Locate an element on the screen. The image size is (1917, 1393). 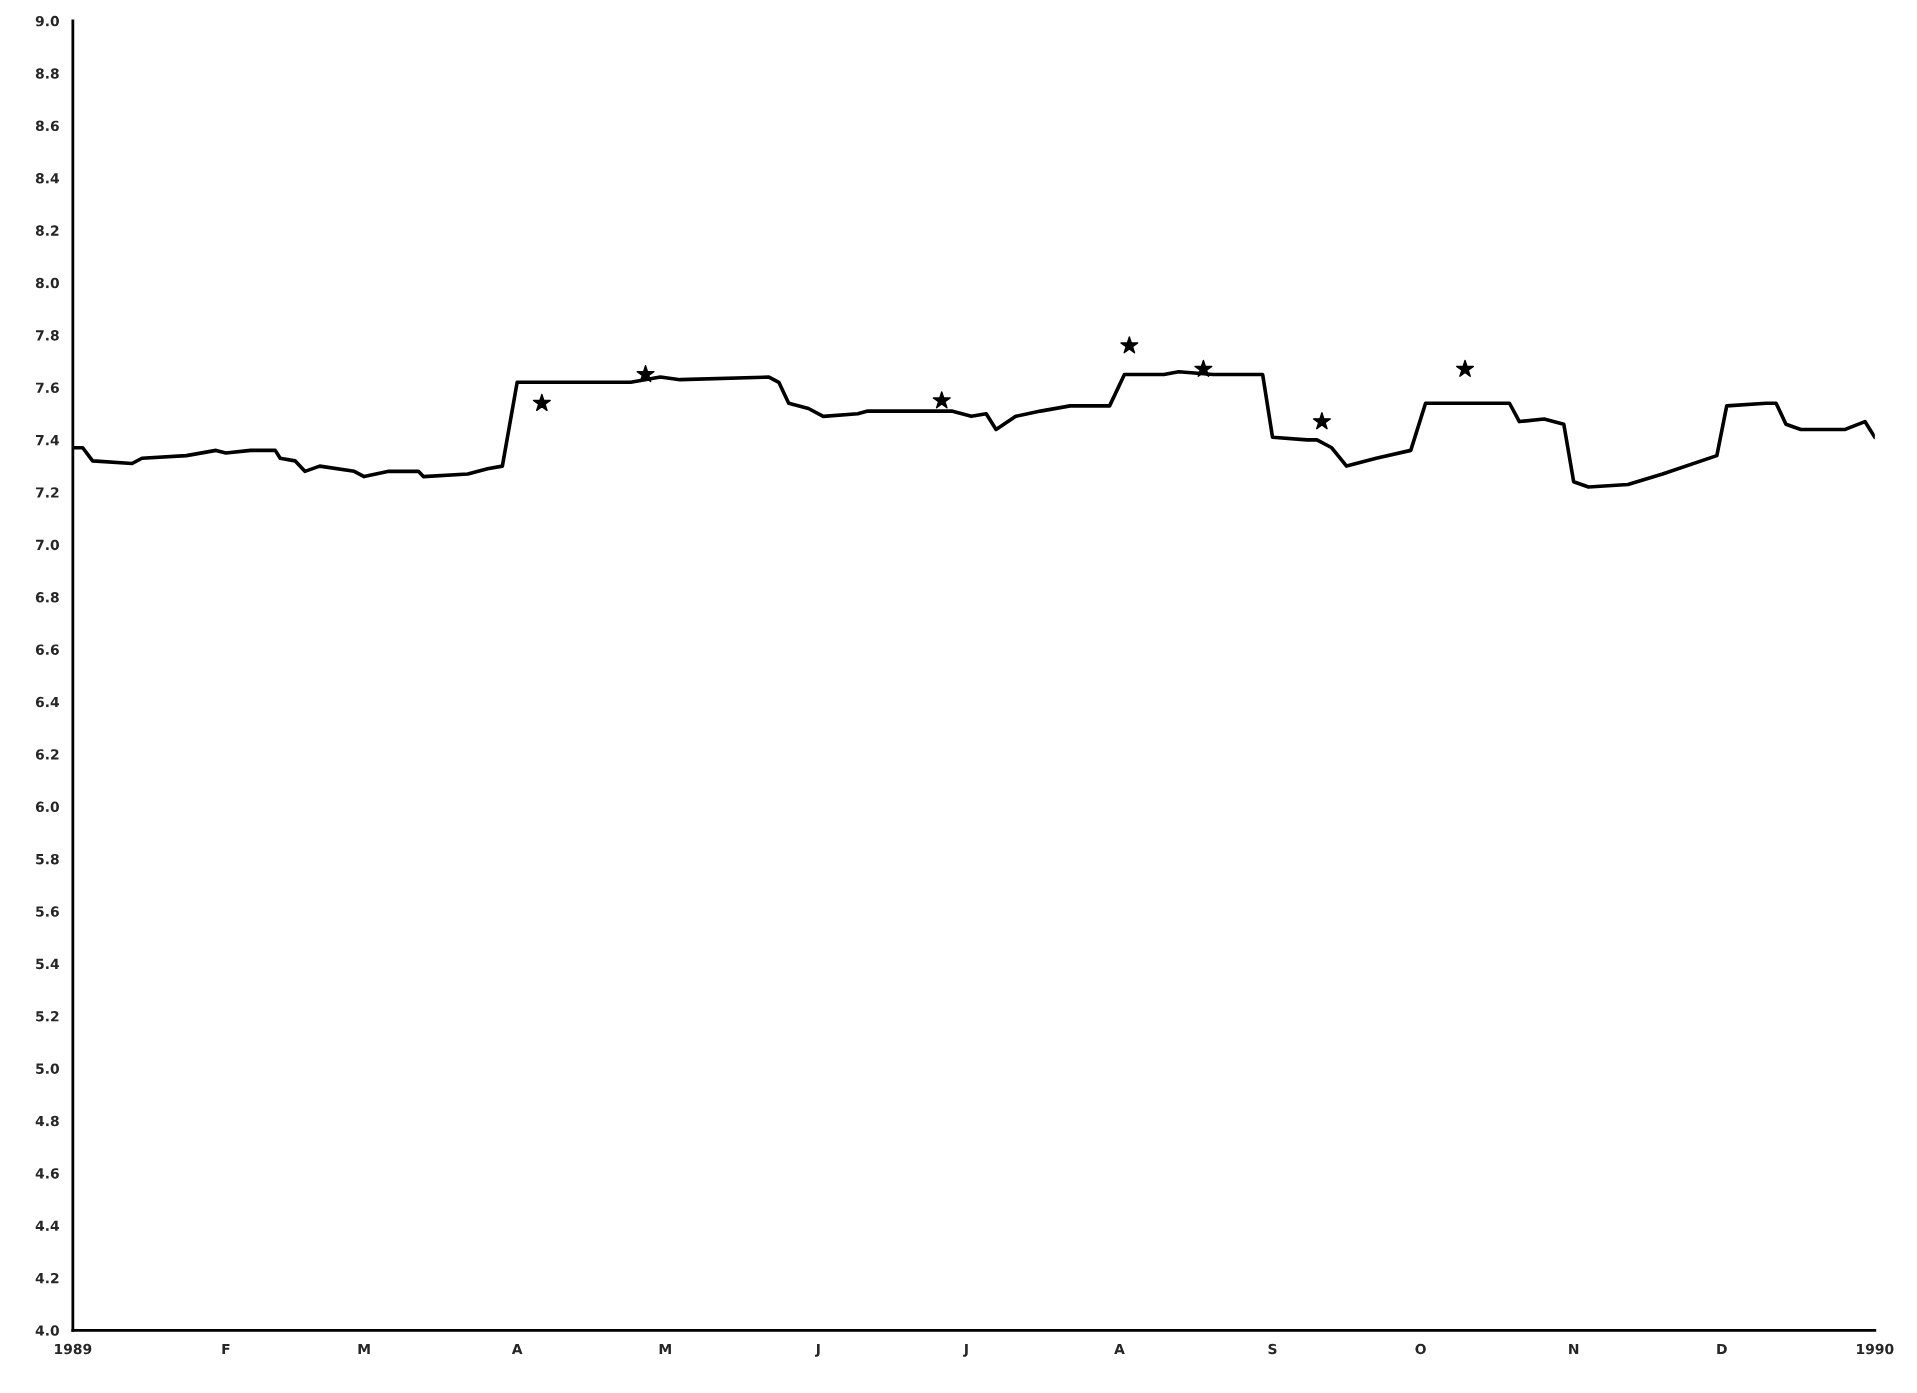
x-tick-label: 1990 is located at coordinates (1875, 1349).